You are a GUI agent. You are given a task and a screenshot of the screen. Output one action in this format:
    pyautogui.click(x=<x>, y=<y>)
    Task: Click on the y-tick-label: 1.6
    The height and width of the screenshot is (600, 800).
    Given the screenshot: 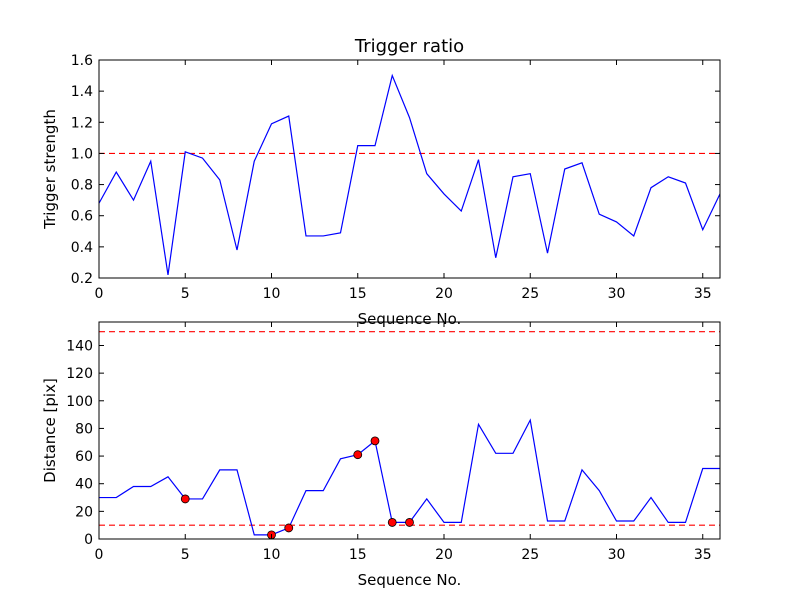 What is the action you would take?
    pyautogui.click(x=82, y=61)
    